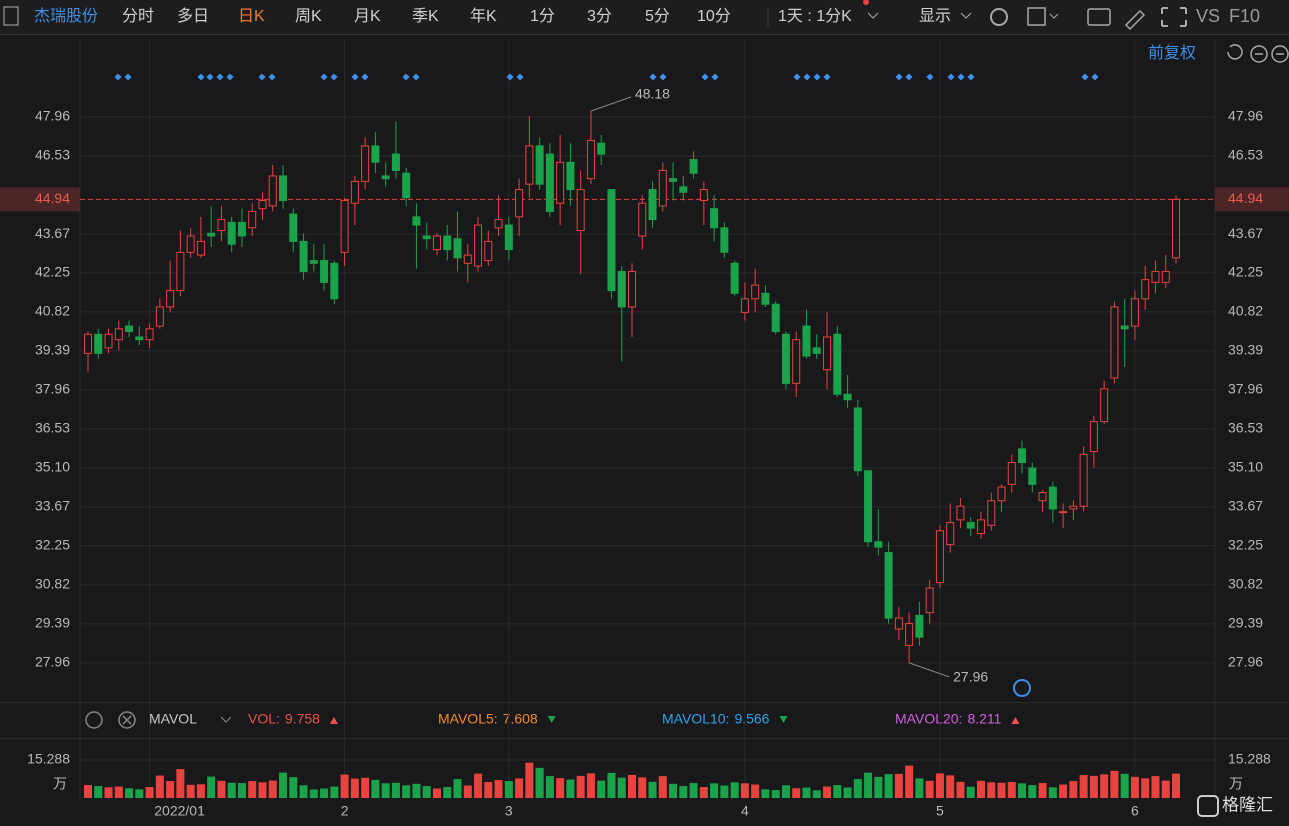 This screenshot has width=1289, height=826. Describe the element at coordinates (251, 16) in the screenshot. I see `period-tab: 日K` at that location.